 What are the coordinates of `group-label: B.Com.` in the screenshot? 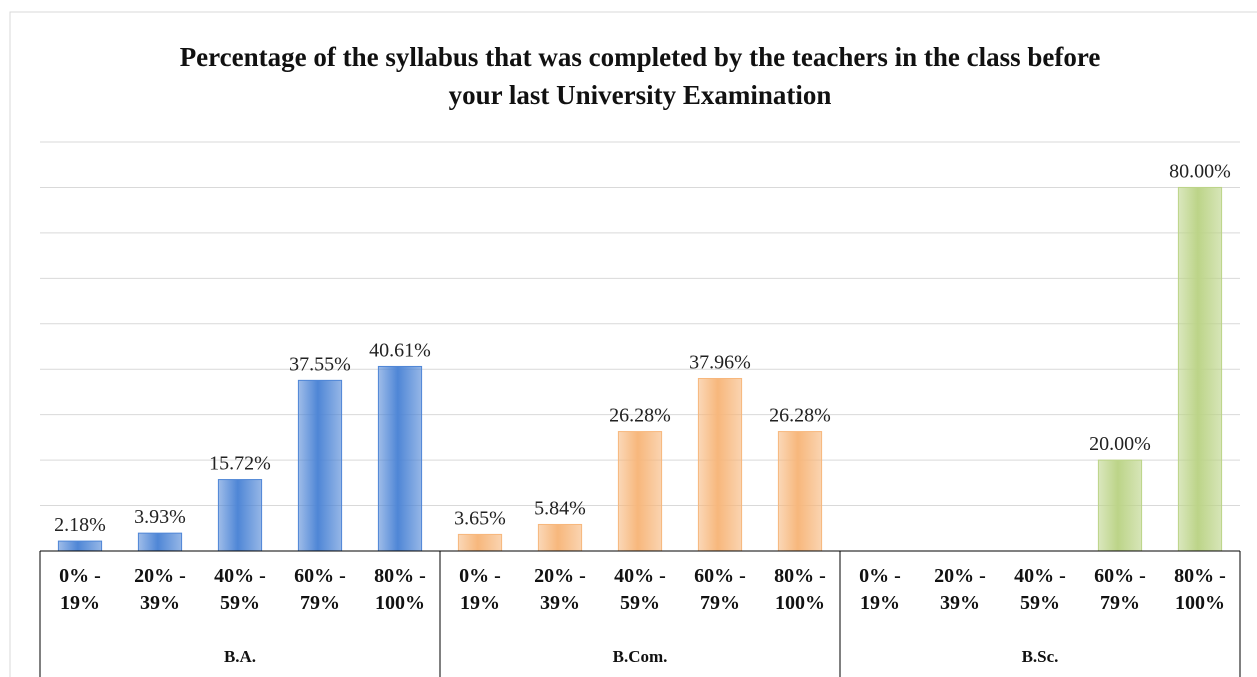 It's located at (640, 656).